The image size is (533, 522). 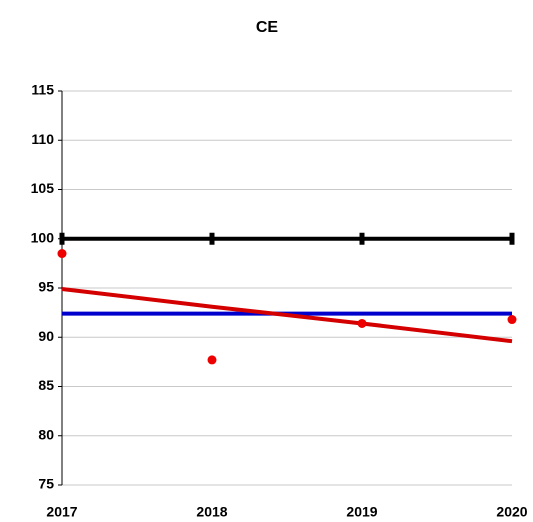 What do you see at coordinates (511, 512) in the screenshot?
I see `x-tick-label: 2020` at bounding box center [511, 512].